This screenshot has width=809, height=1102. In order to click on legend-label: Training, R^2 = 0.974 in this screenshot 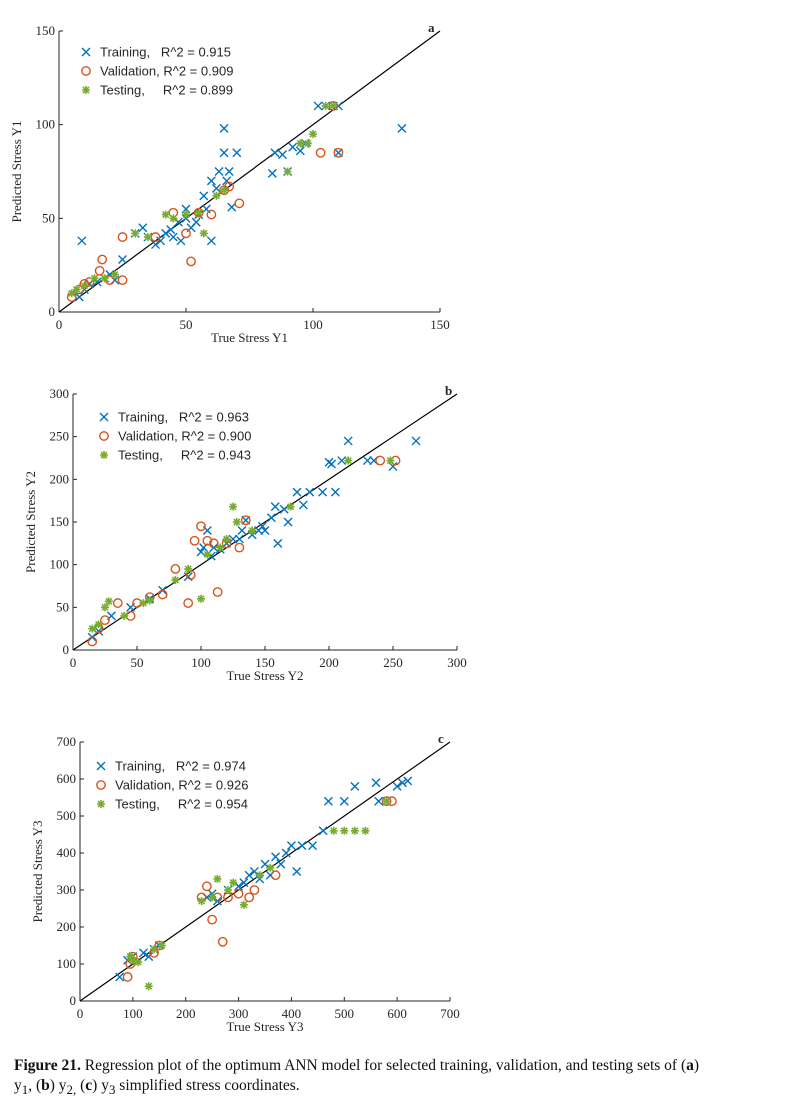, I will do `click(180, 766)`.